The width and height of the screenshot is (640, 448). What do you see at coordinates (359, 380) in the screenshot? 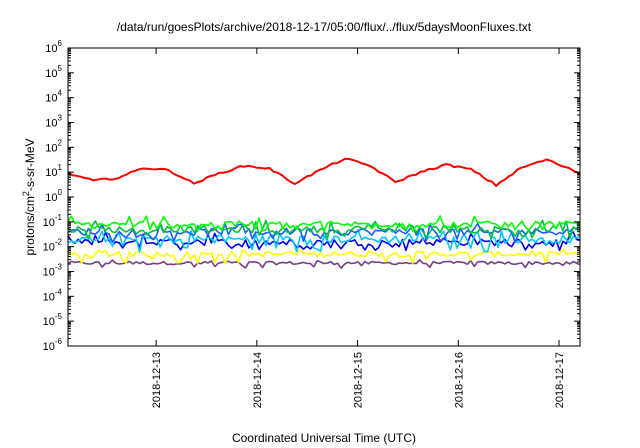
I see `x-tick-label: 2018-12-15` at bounding box center [359, 380].